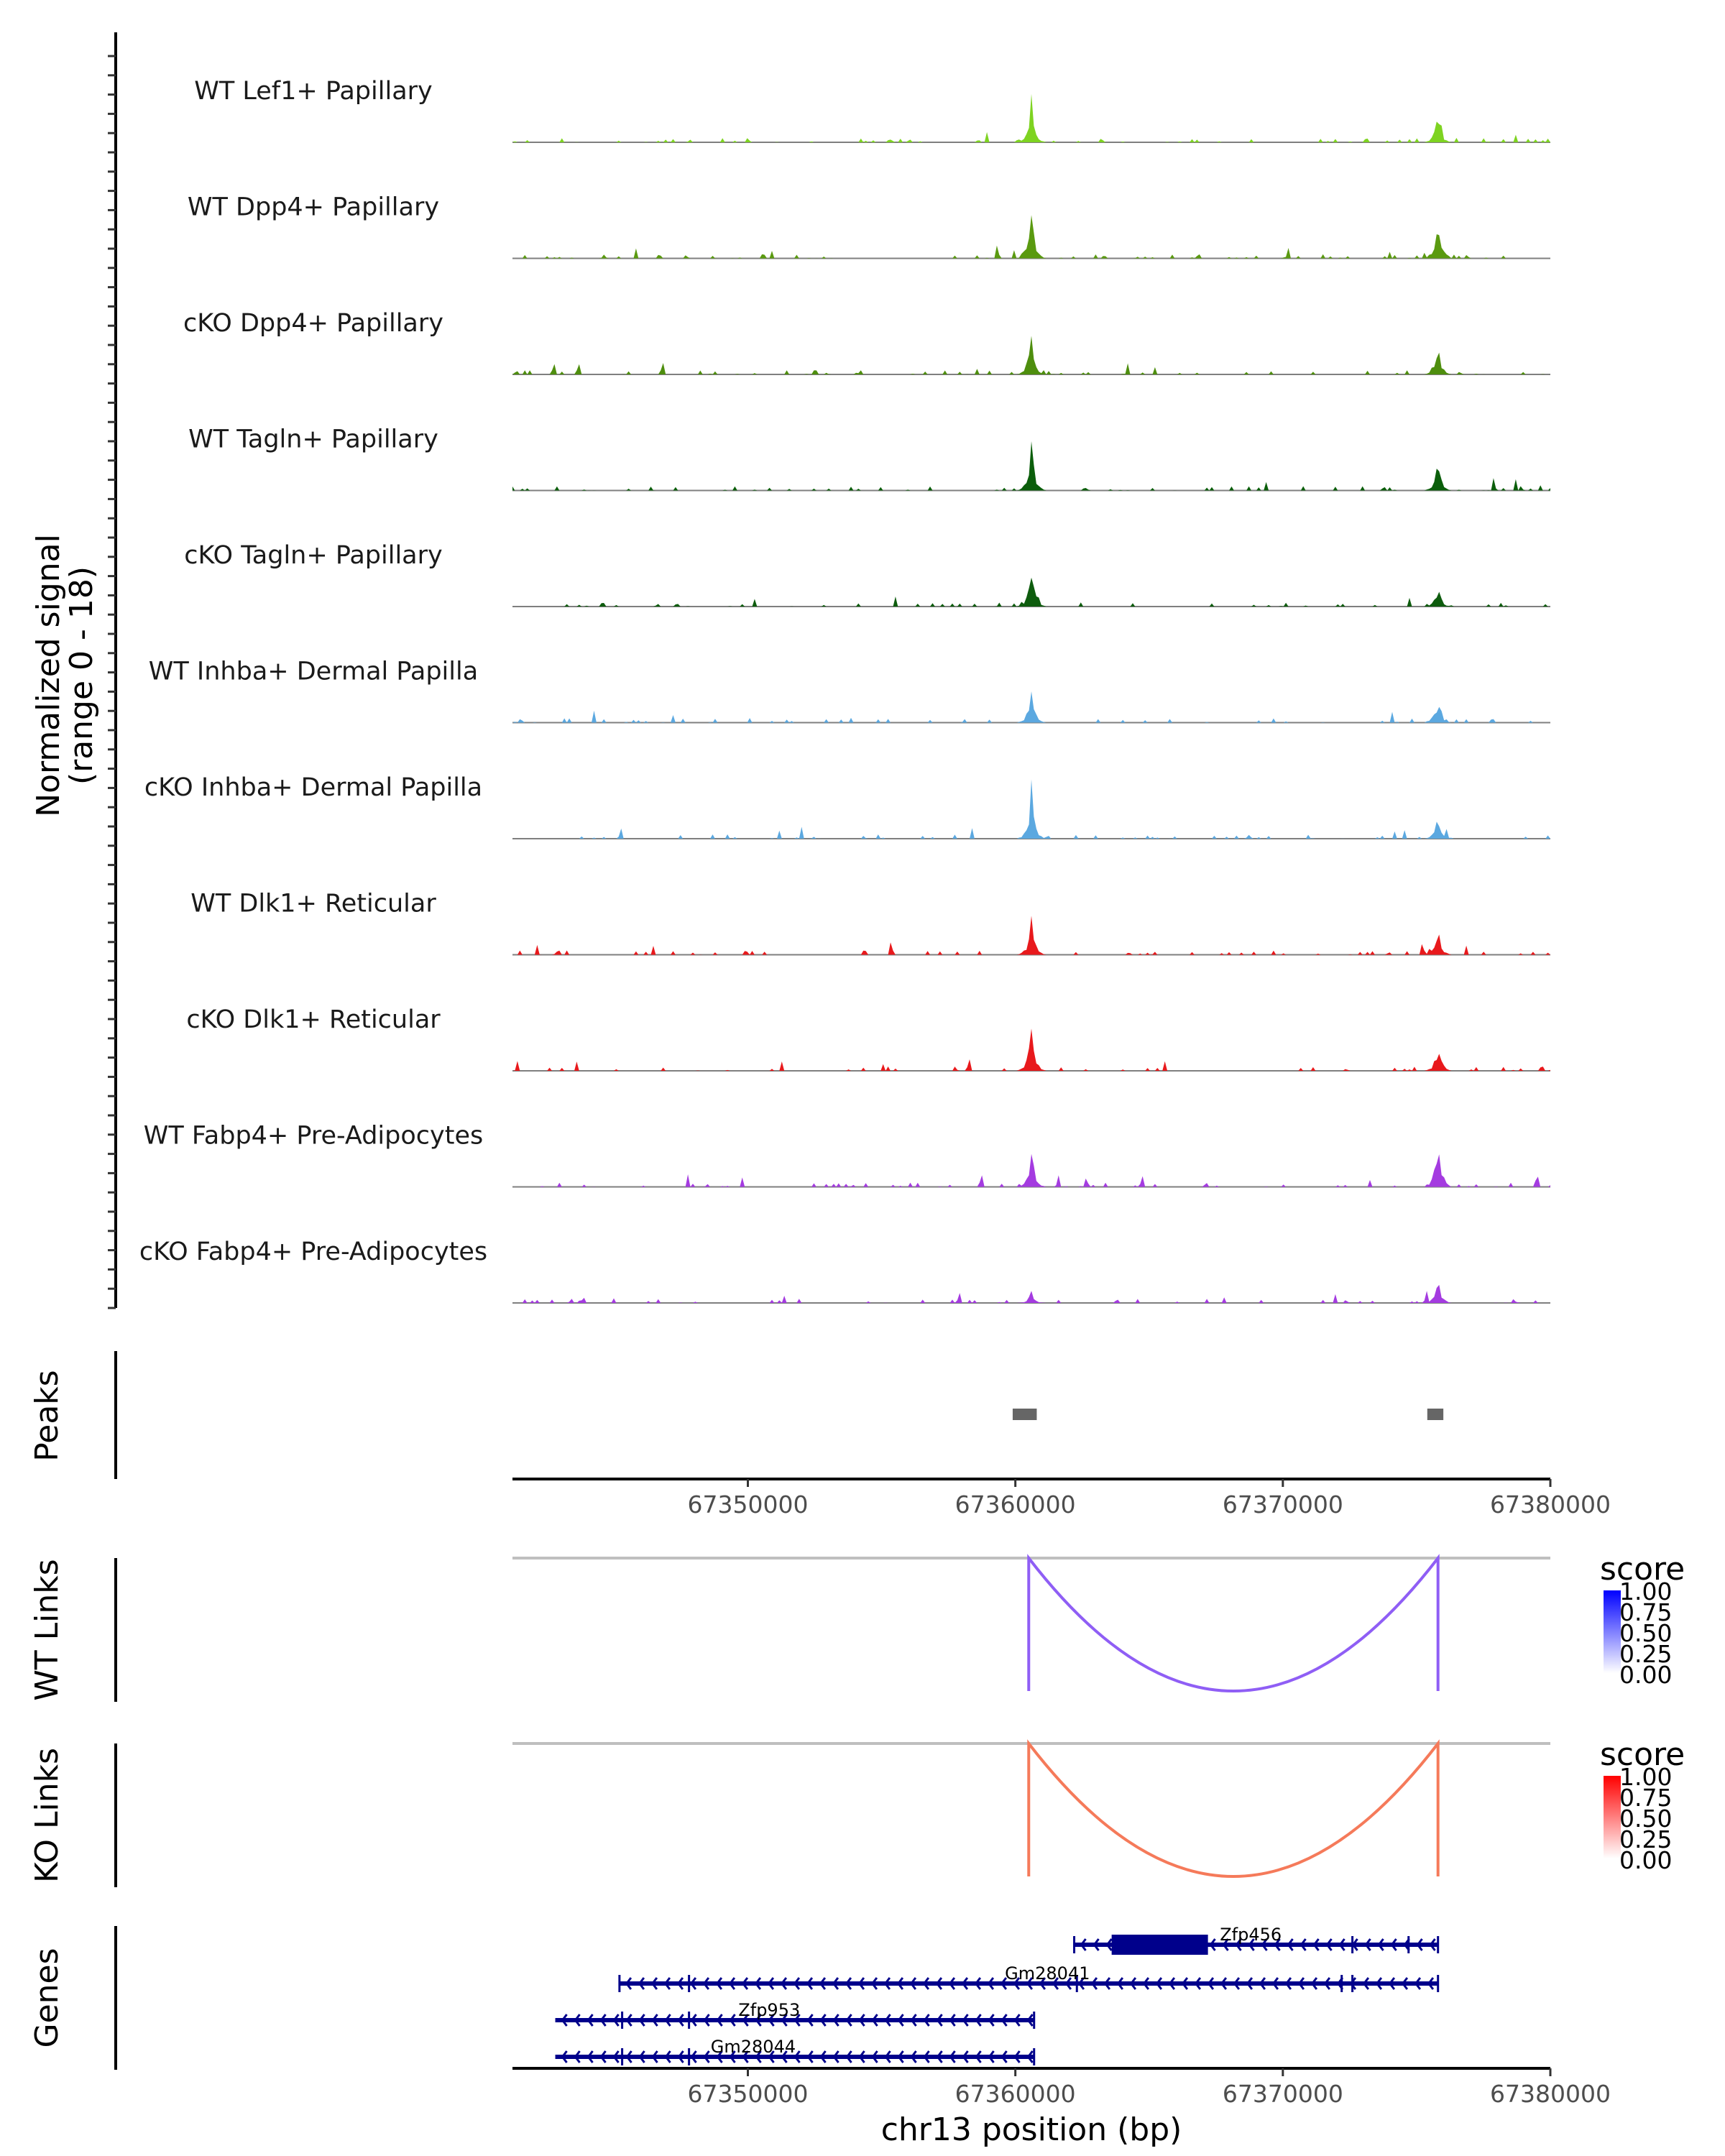 This screenshot has height=2156, width=1725. Describe the element at coordinates (1612, 1817) in the screenshot. I see `legend-colorbar` at that location.